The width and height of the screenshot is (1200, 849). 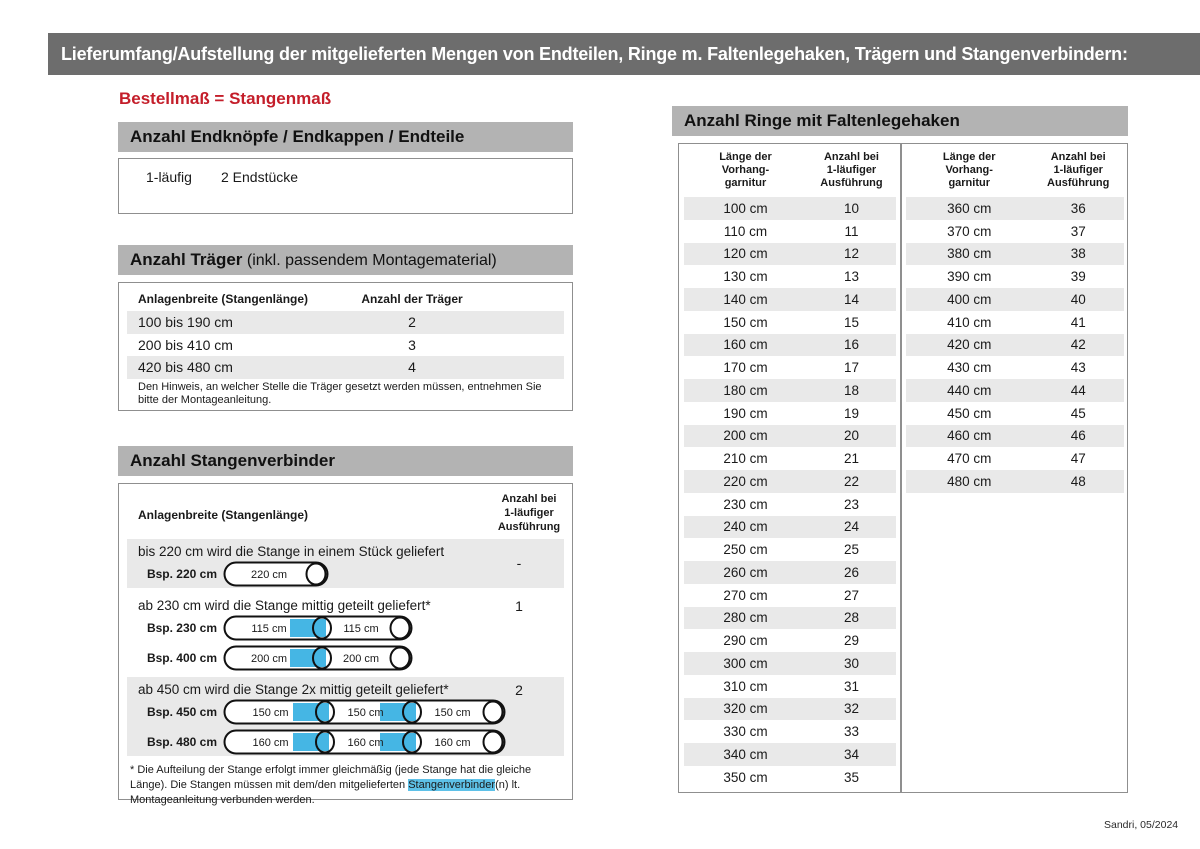 I want to click on rod-diagram: 200 cm 200 cm, so click(x=318, y=658).